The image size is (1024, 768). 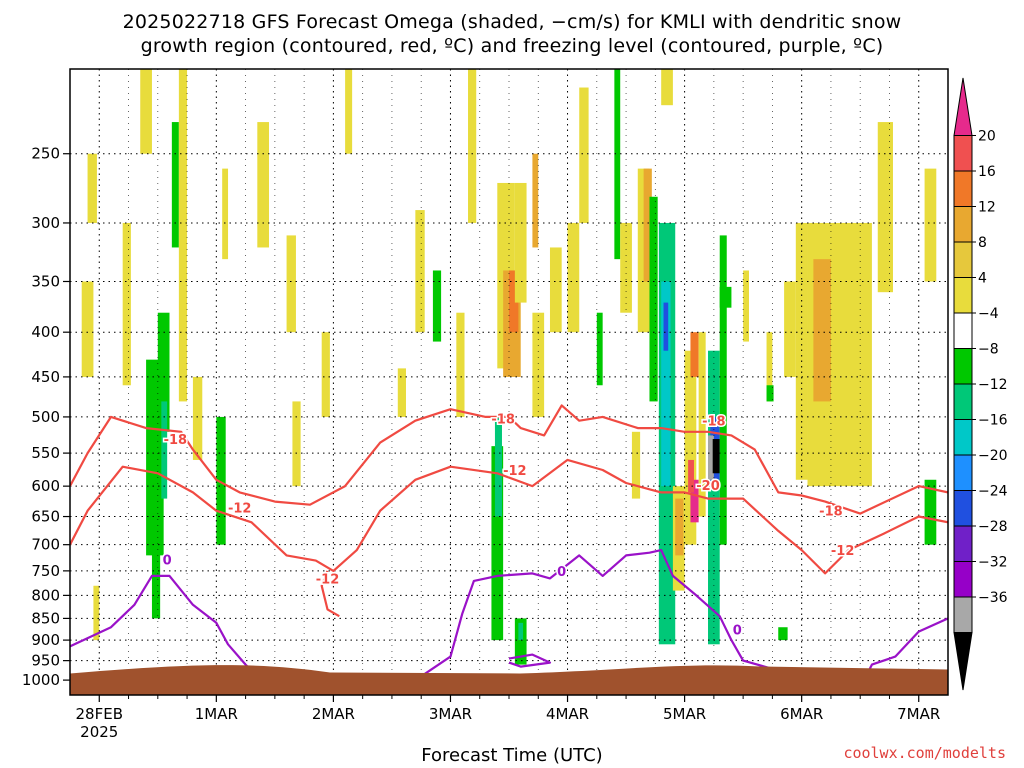 What do you see at coordinates (45, 595) in the screenshot?
I see `y-tick-label-800: 800` at bounding box center [45, 595].